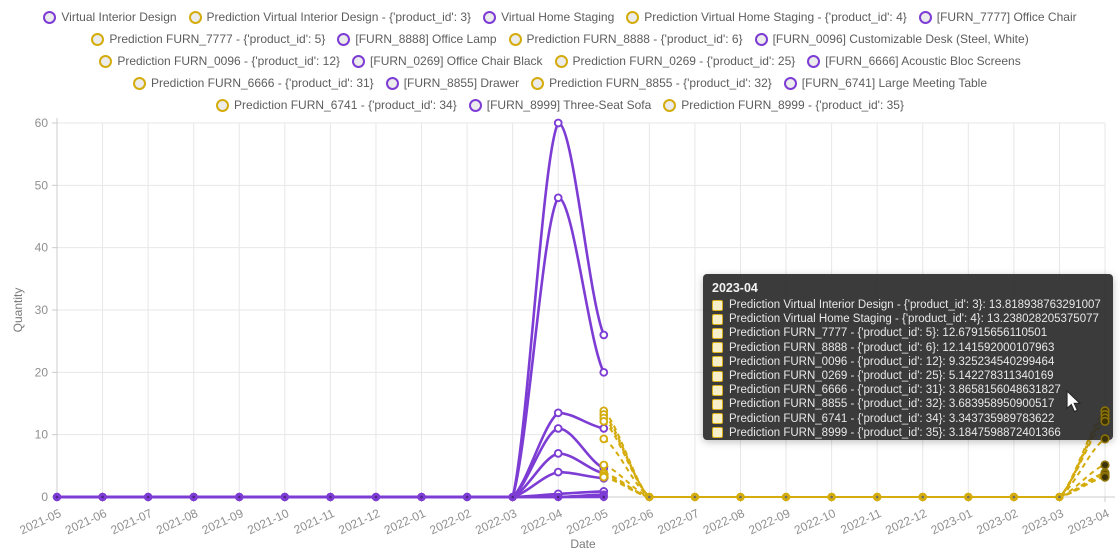  Describe the element at coordinates (119, 17) in the screenshot. I see `legend-item-label: Virtual Interior Design` at that location.